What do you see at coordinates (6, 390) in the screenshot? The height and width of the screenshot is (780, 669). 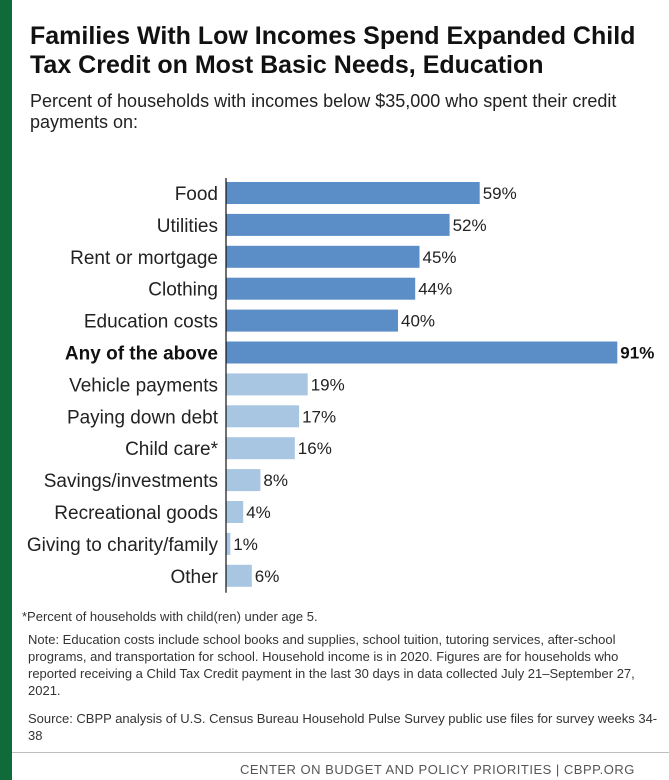 I see `left-accent-stripe` at bounding box center [6, 390].